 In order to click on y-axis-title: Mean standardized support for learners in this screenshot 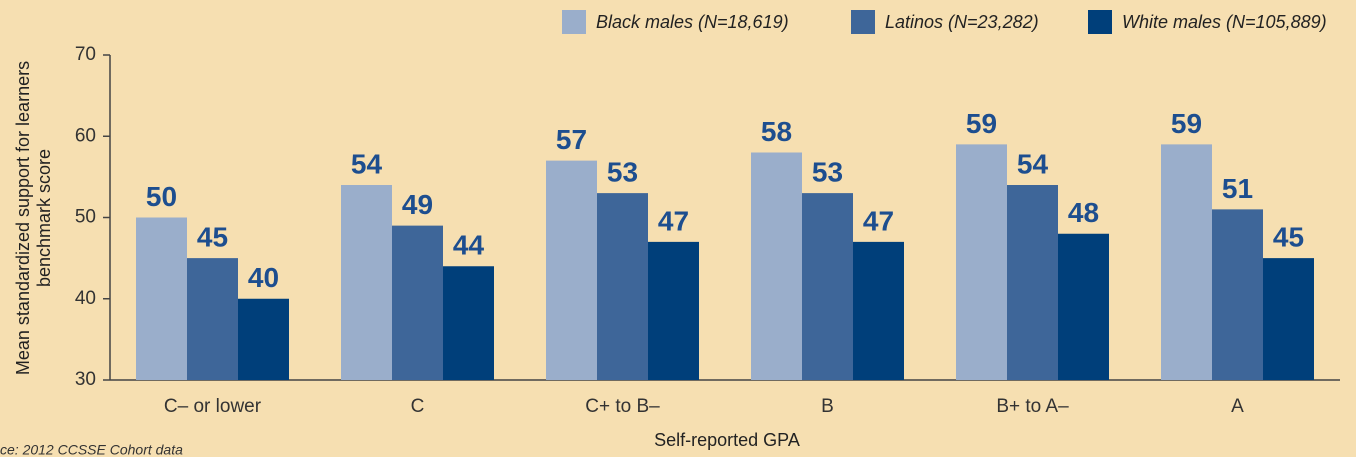, I will do `click(23, 218)`.